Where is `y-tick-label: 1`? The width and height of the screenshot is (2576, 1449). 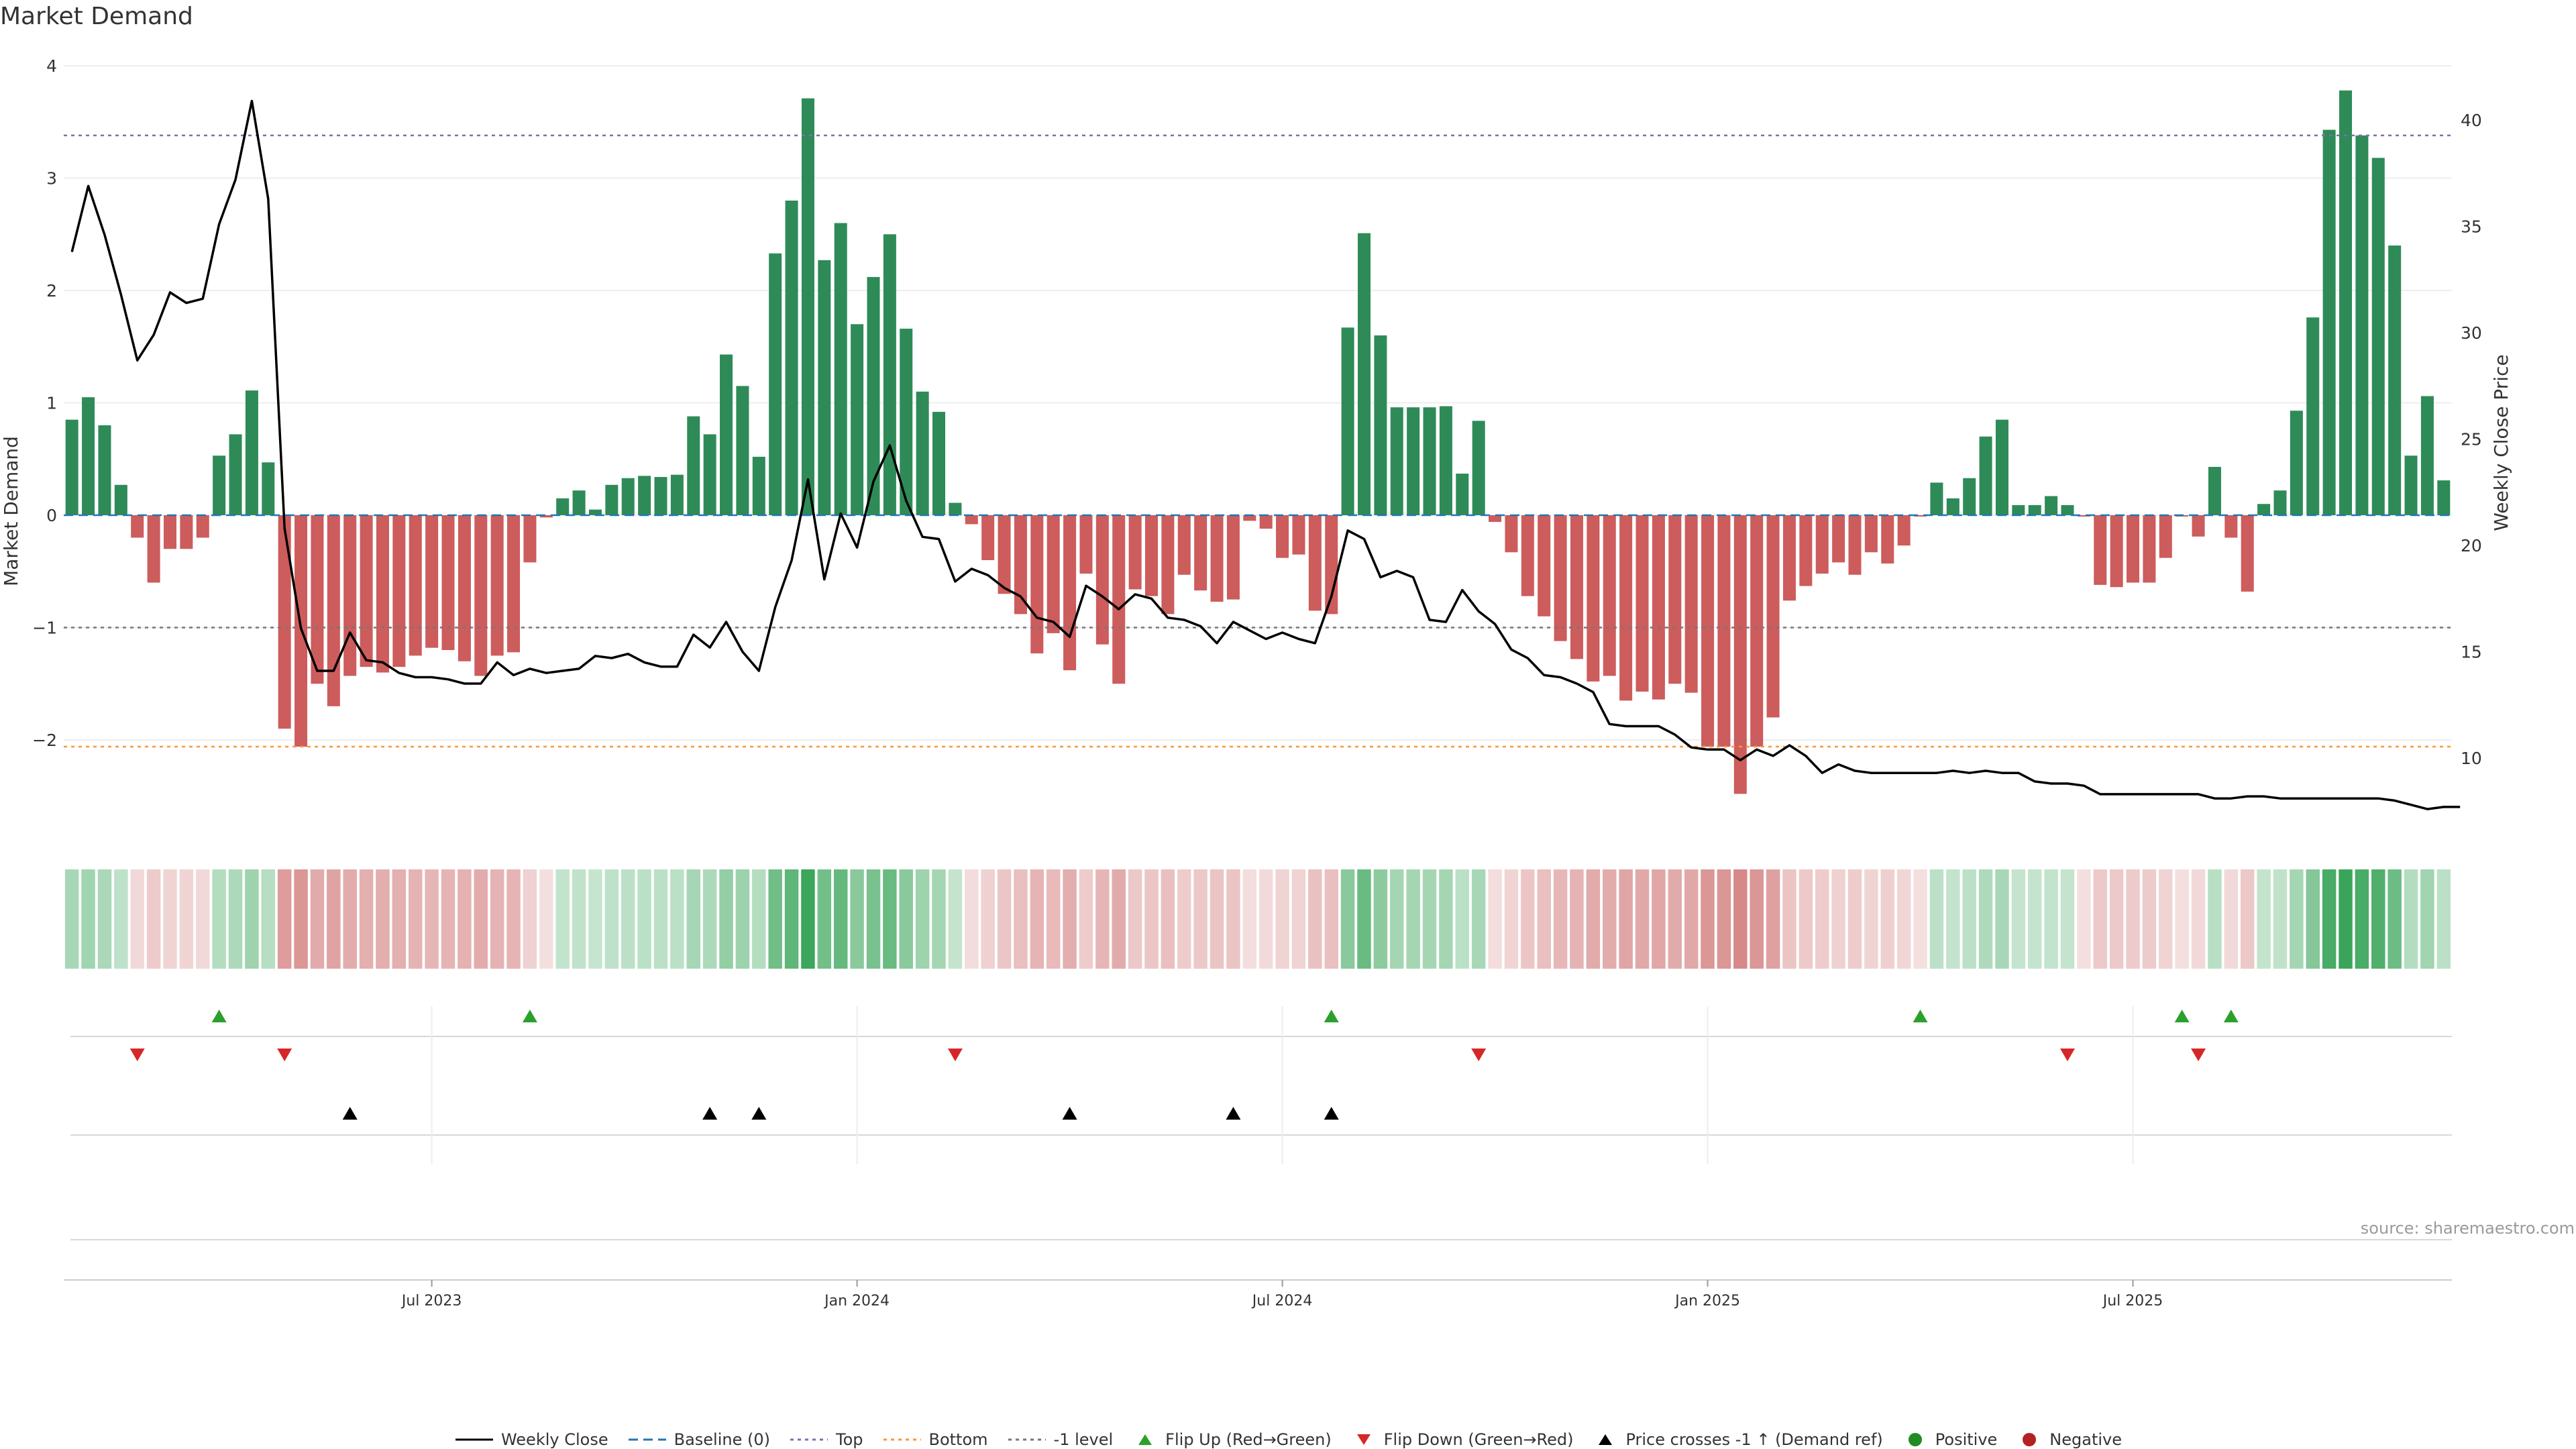 y-tick-label: 1 is located at coordinates (51, 403).